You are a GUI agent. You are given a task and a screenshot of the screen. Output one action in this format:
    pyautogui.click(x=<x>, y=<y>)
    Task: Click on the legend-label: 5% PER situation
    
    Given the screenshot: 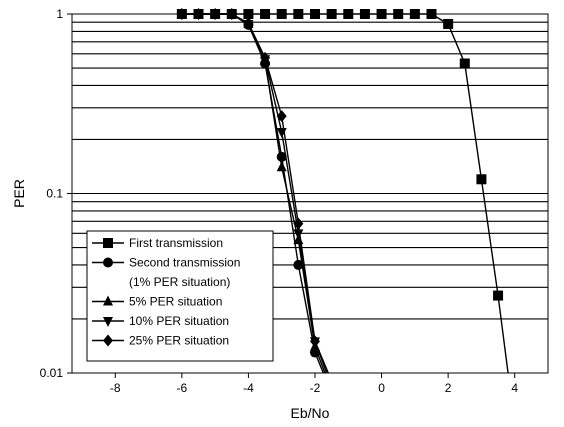 What is the action you would take?
    pyautogui.click(x=175, y=302)
    